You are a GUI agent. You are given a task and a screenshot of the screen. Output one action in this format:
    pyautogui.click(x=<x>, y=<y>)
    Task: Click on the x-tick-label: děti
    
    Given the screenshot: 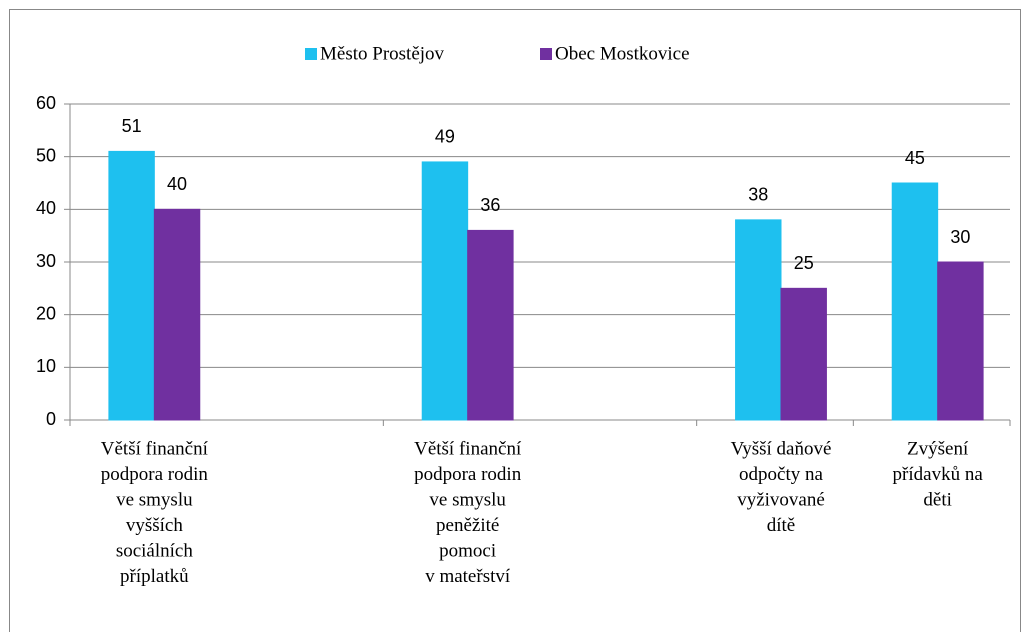 What is the action you would take?
    pyautogui.click(x=937, y=499)
    